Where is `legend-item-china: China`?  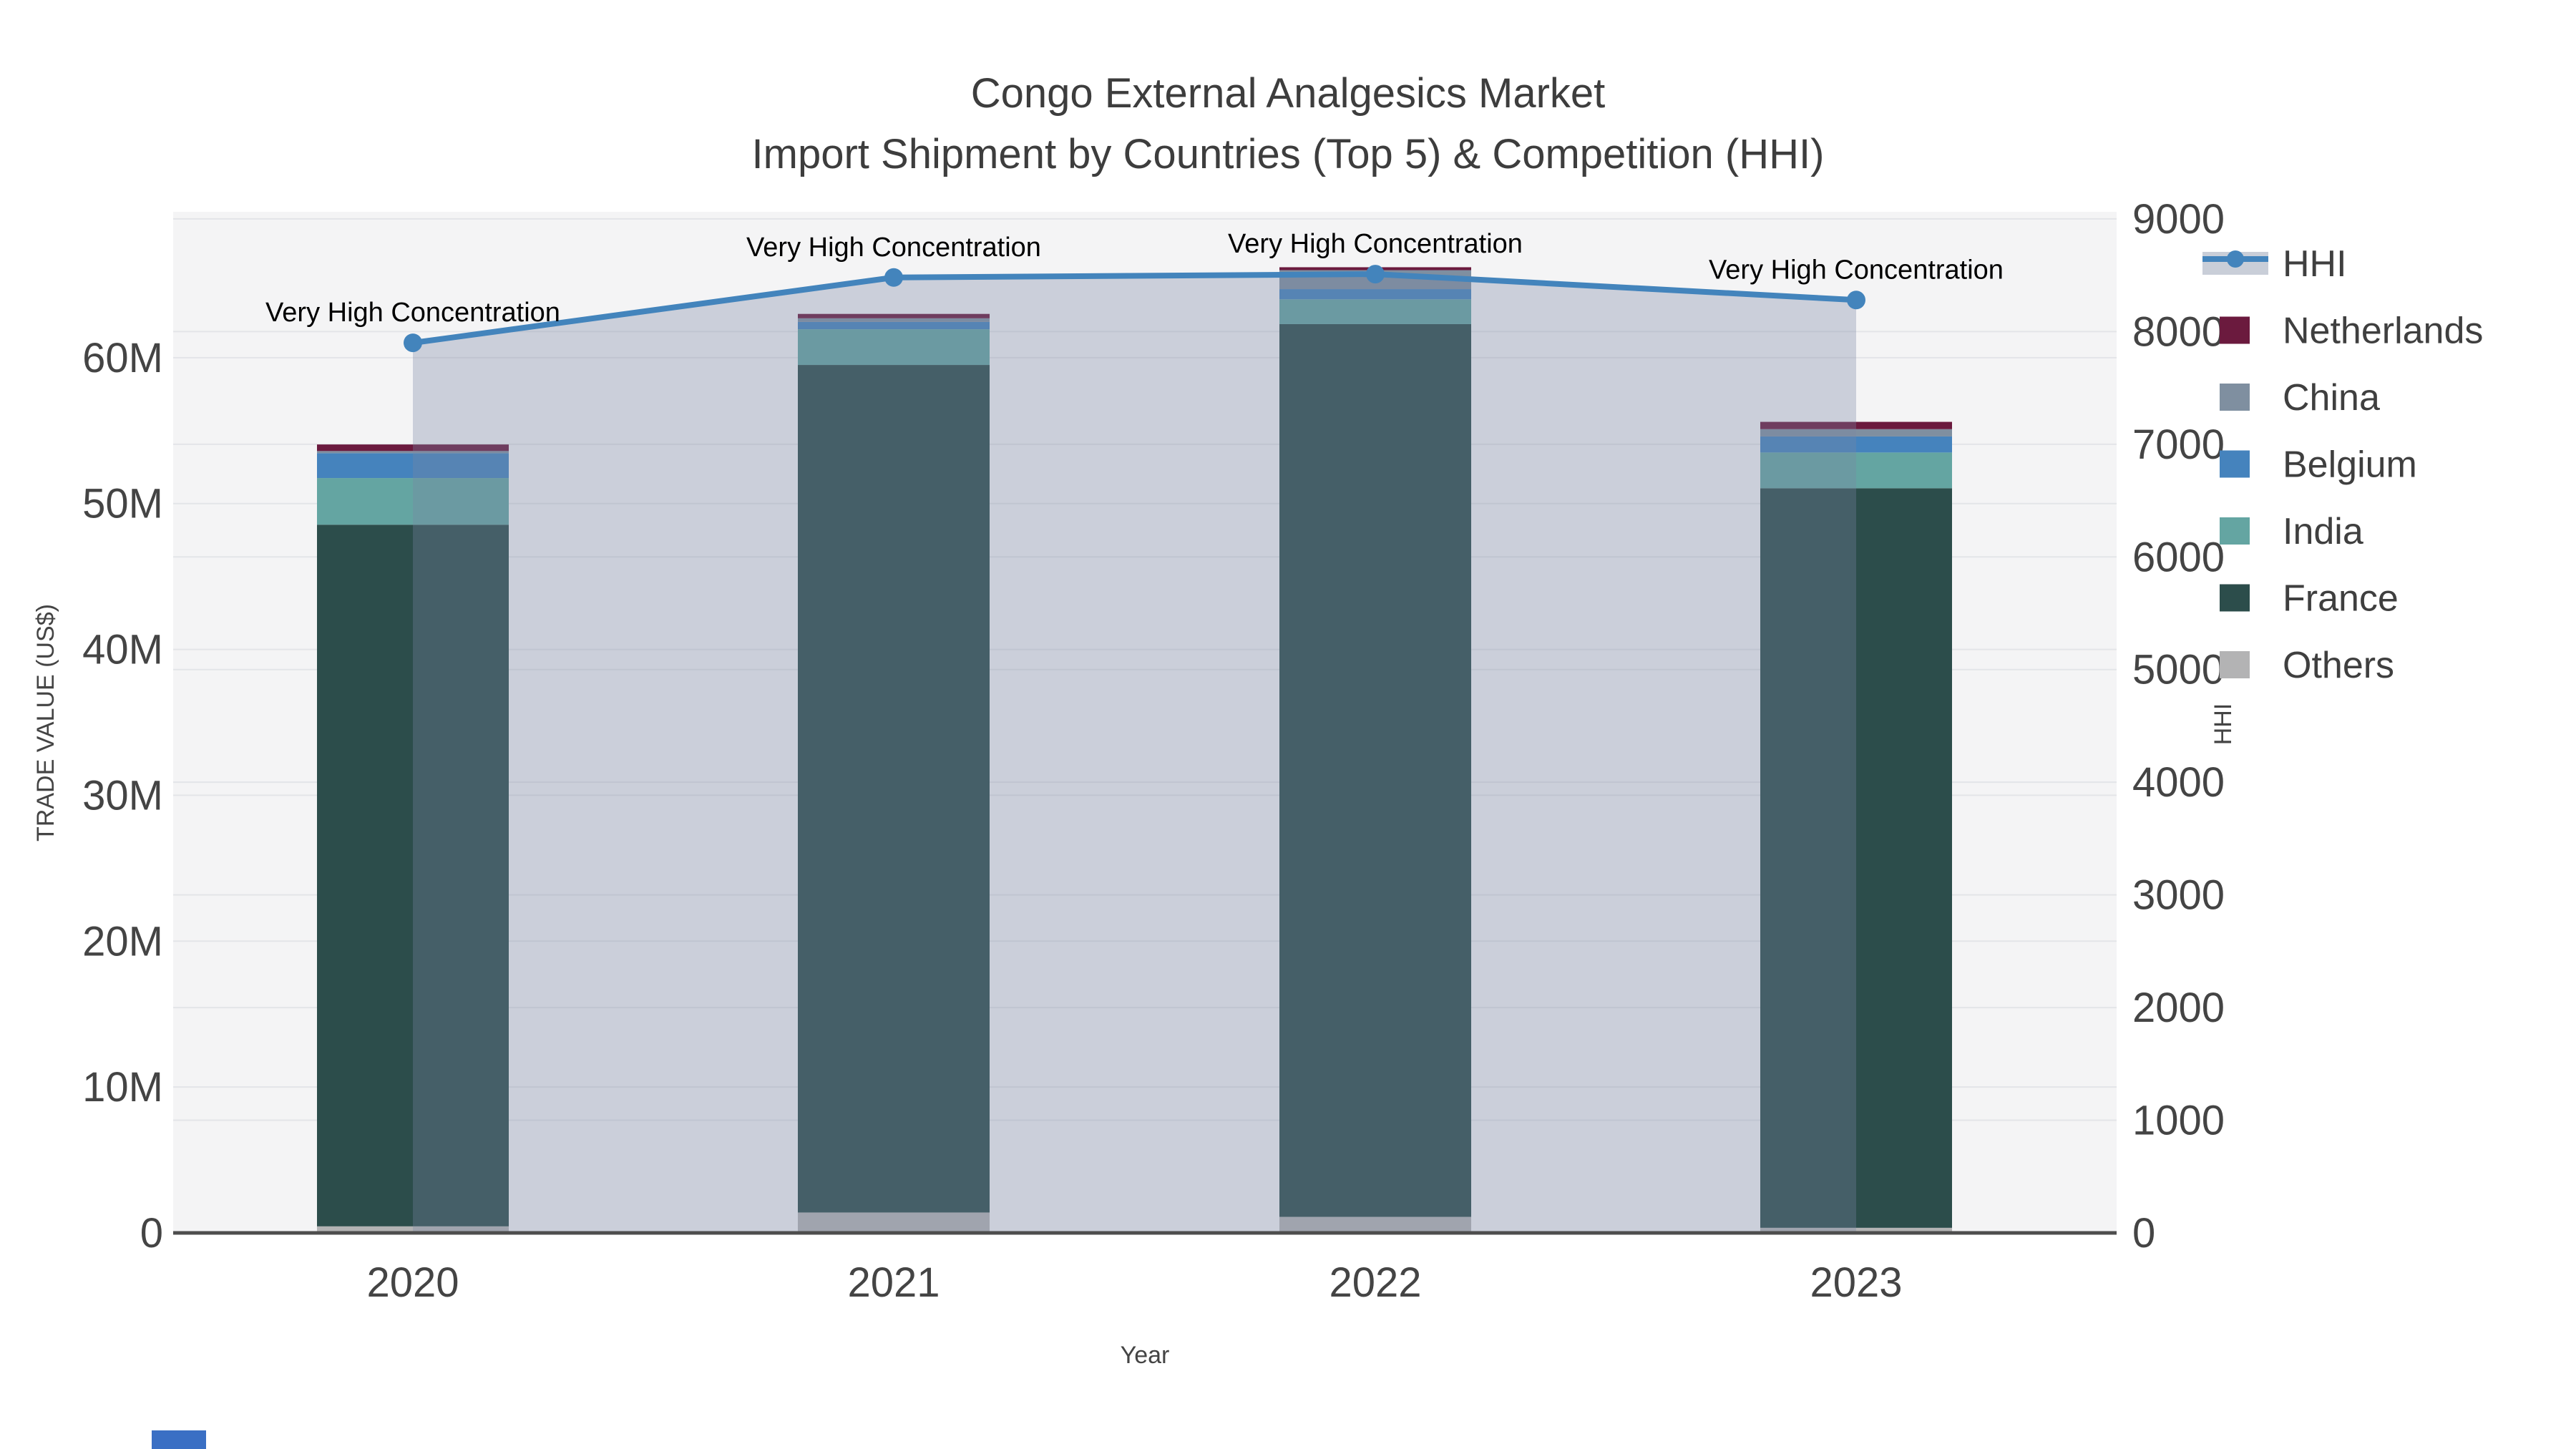 legend-item-china: China is located at coordinates (2300, 398).